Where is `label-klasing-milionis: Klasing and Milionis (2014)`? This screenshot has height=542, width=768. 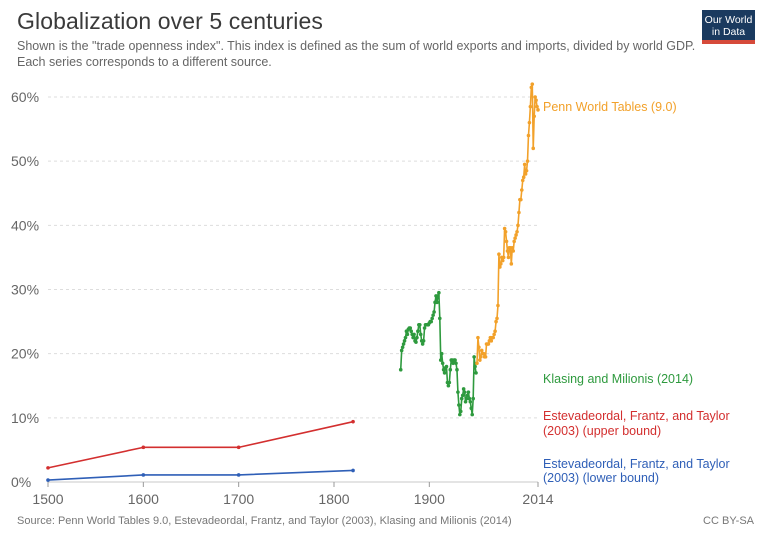 label-klasing-milionis: Klasing and Milionis (2014) is located at coordinates (618, 379).